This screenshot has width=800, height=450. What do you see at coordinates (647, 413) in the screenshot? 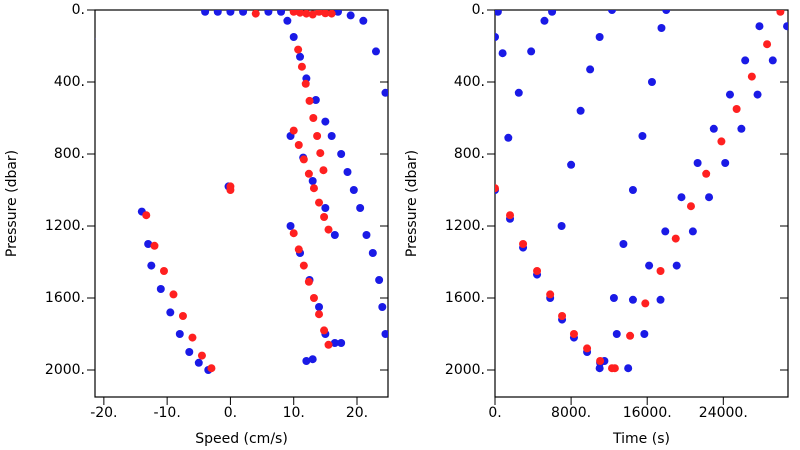
I see `x-tick-label: 16000.` at bounding box center [647, 413].